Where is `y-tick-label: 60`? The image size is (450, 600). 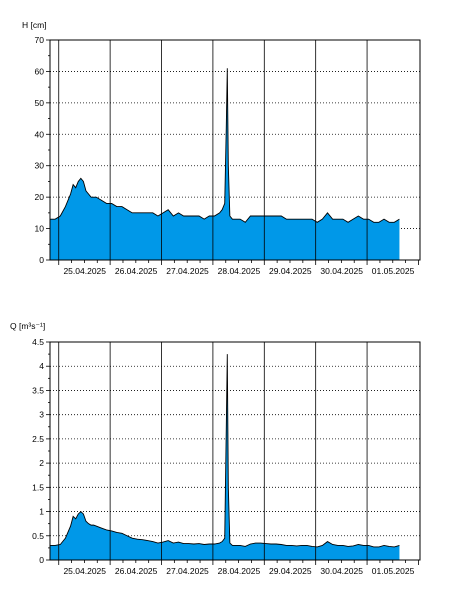
y-tick-label: 60 is located at coordinates (40, 71).